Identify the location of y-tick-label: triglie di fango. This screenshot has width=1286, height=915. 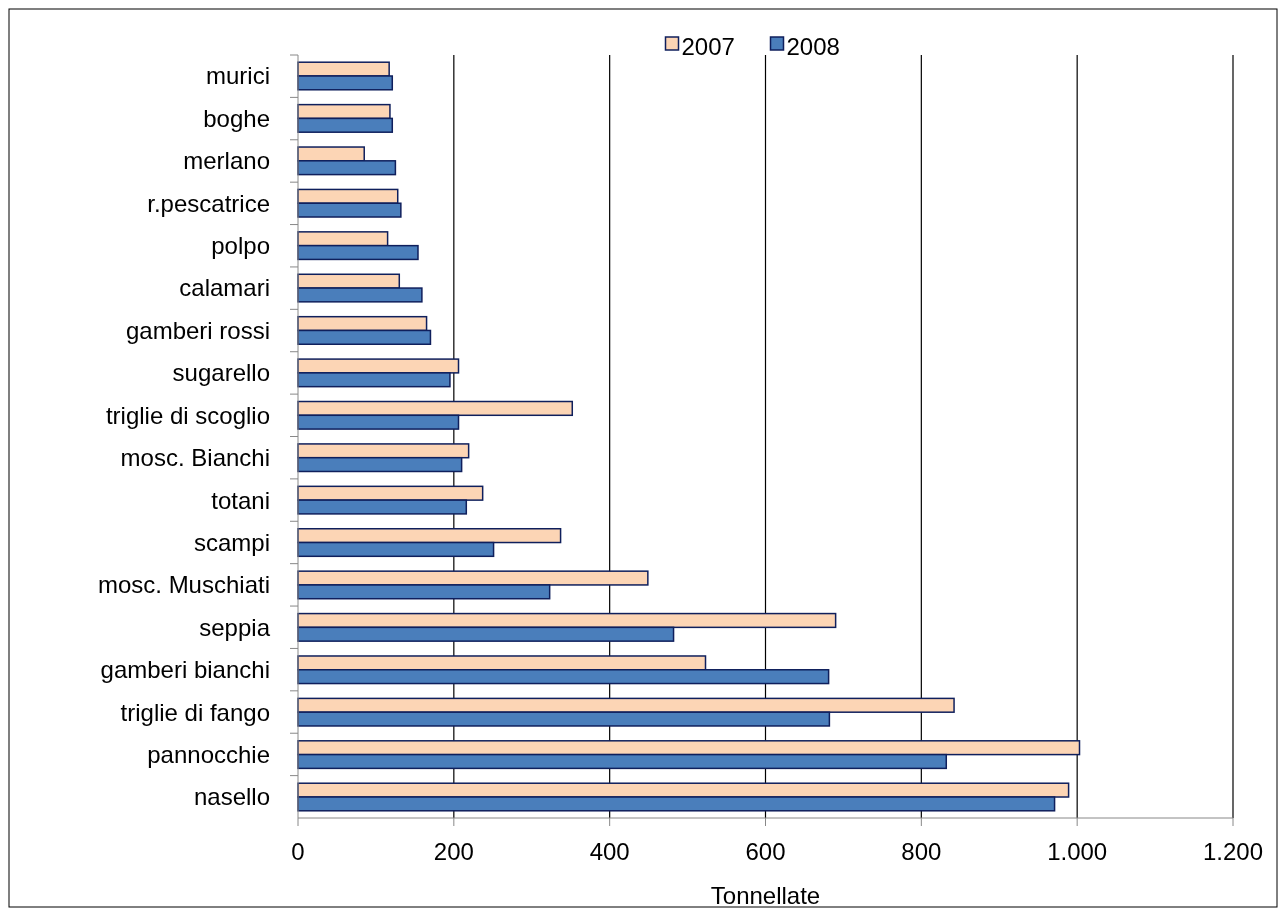
(195, 712).